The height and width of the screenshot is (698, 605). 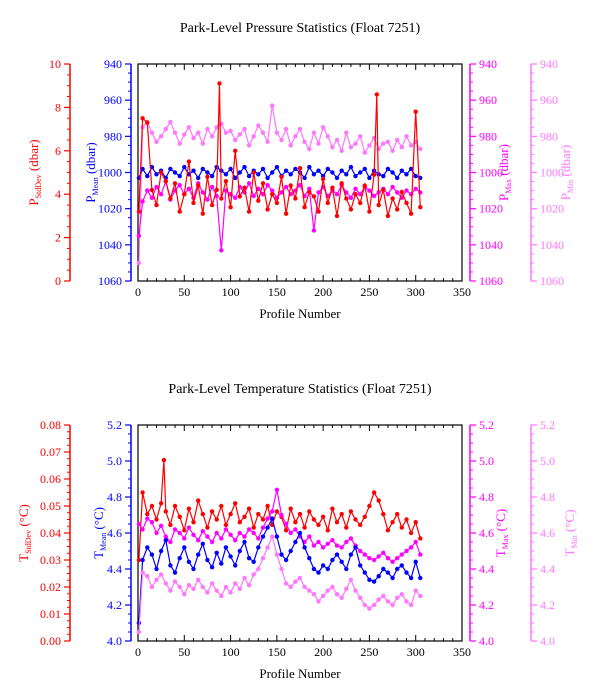 What do you see at coordinates (504, 172) in the screenshot?
I see `pressure-max-axis-label: PMax (dbar)` at bounding box center [504, 172].